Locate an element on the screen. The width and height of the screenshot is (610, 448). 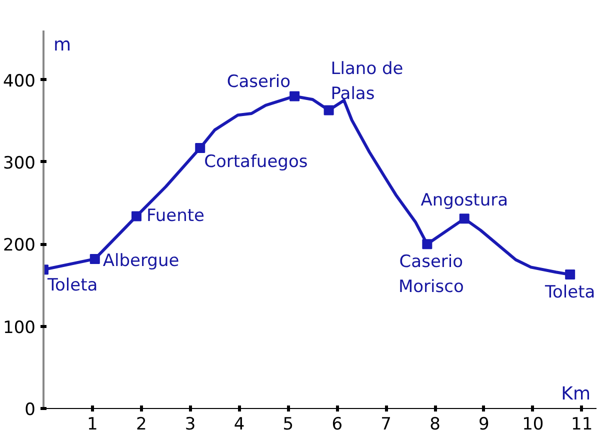
x-tick-label: 6 is located at coordinates (337, 424).